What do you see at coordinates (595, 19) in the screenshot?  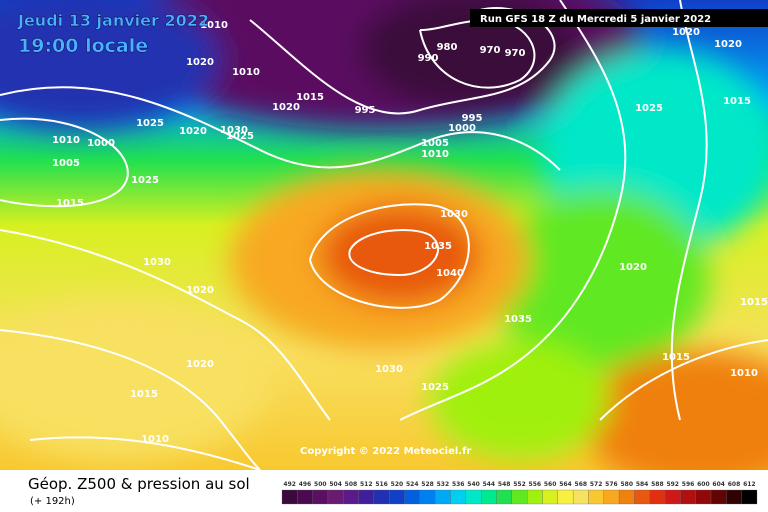 I see `run-info: Run GFS 18 Z du Mercredi 5 janvier 2022` at bounding box center [595, 19].